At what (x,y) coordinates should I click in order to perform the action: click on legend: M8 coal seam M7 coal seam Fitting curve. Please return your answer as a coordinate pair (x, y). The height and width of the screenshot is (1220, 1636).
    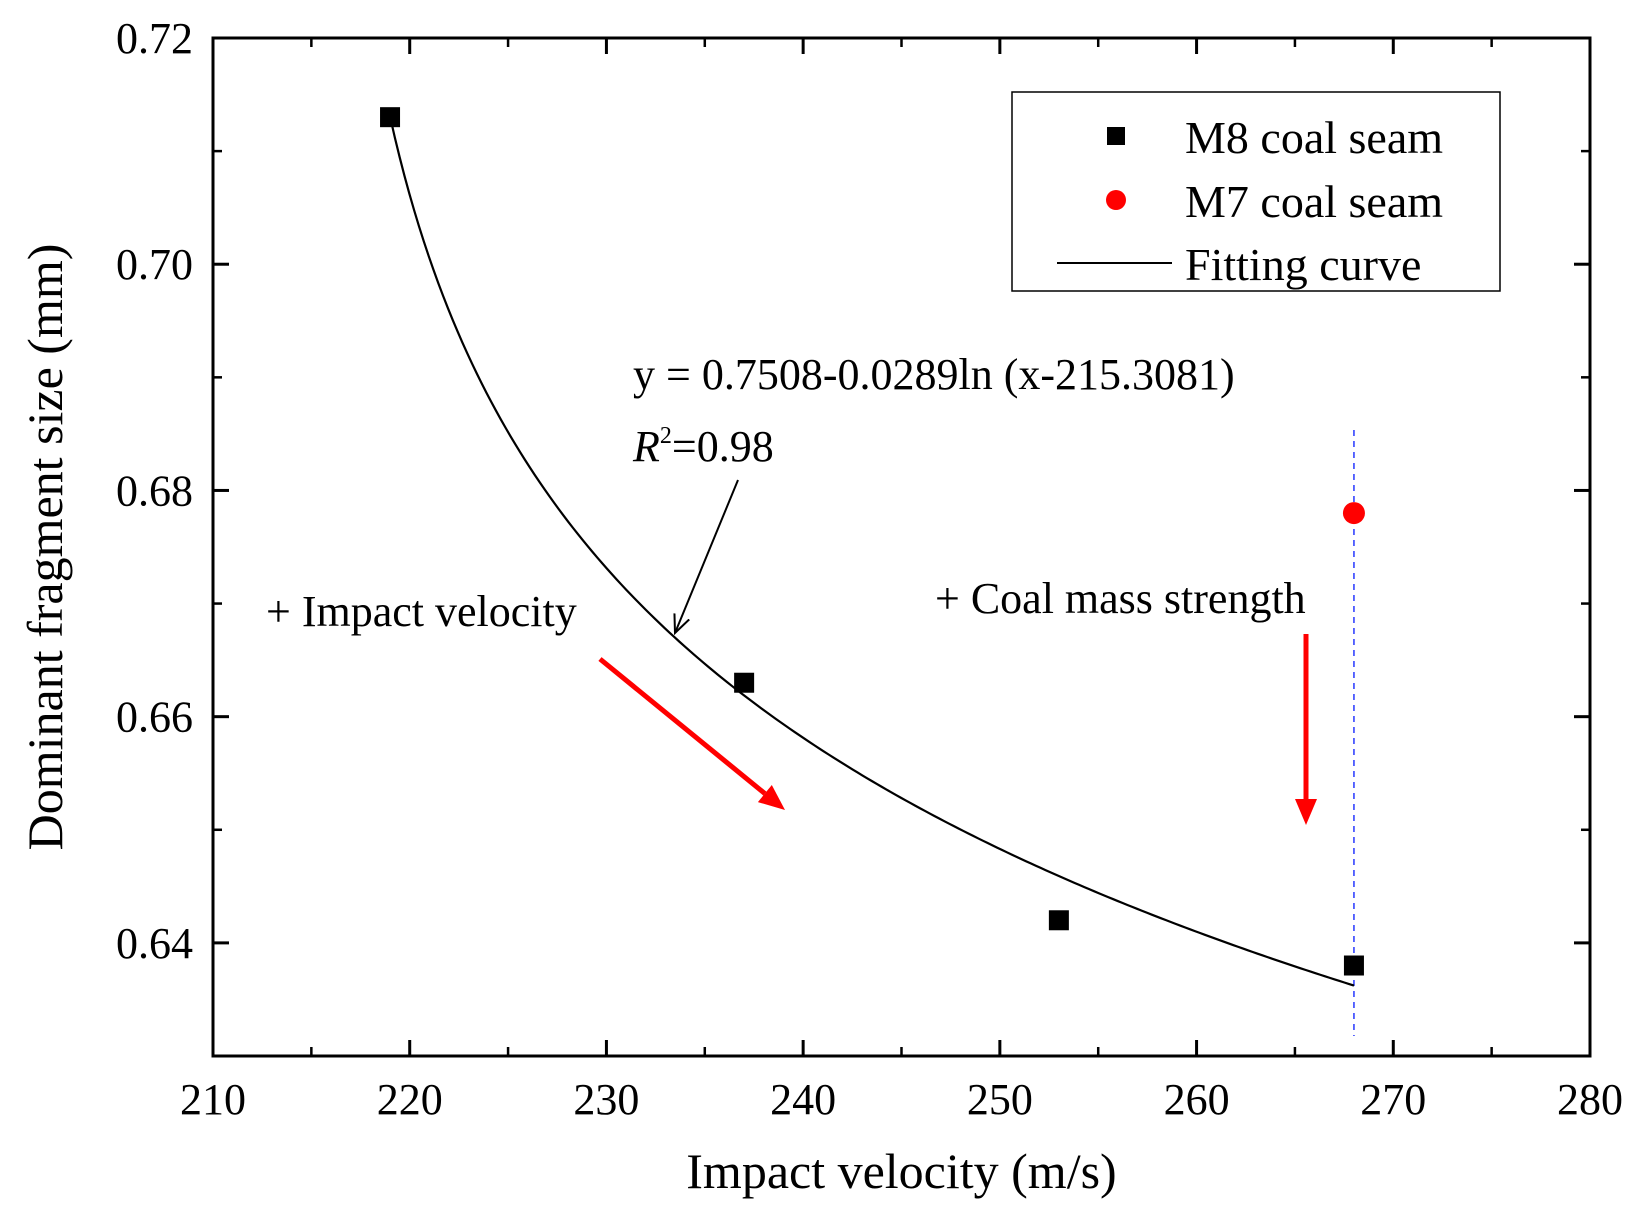
    Looking at the image, I should click on (1256, 191).